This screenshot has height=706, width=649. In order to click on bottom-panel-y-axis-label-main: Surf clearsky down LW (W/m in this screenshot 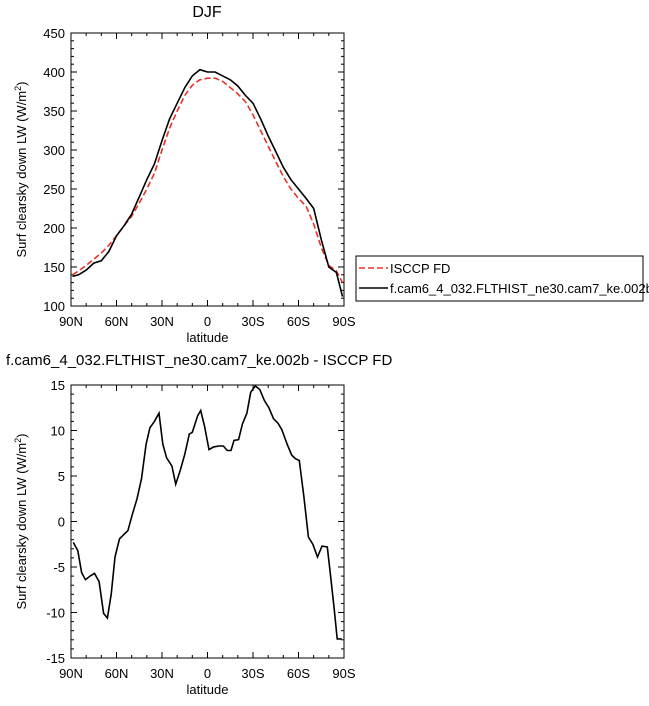, I will do `click(21, 526)`.